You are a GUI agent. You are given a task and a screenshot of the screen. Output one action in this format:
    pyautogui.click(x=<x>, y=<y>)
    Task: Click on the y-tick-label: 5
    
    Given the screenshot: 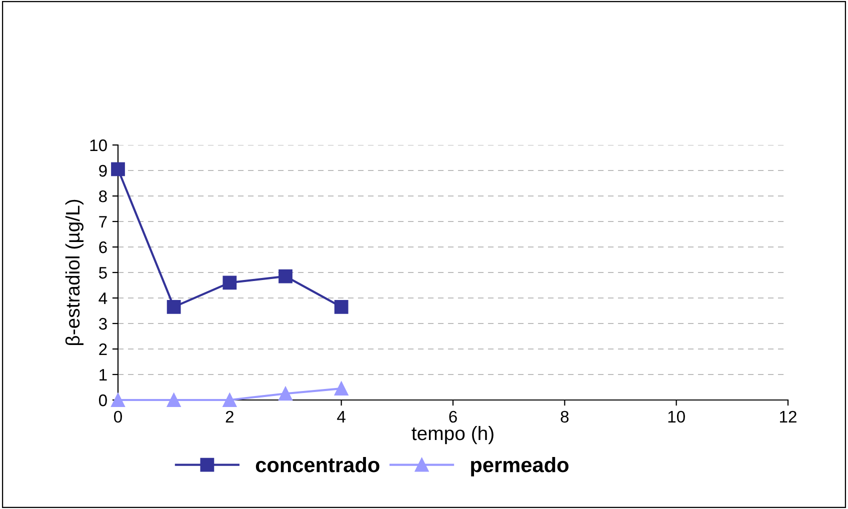 What is the action you would take?
    pyautogui.click(x=102, y=273)
    